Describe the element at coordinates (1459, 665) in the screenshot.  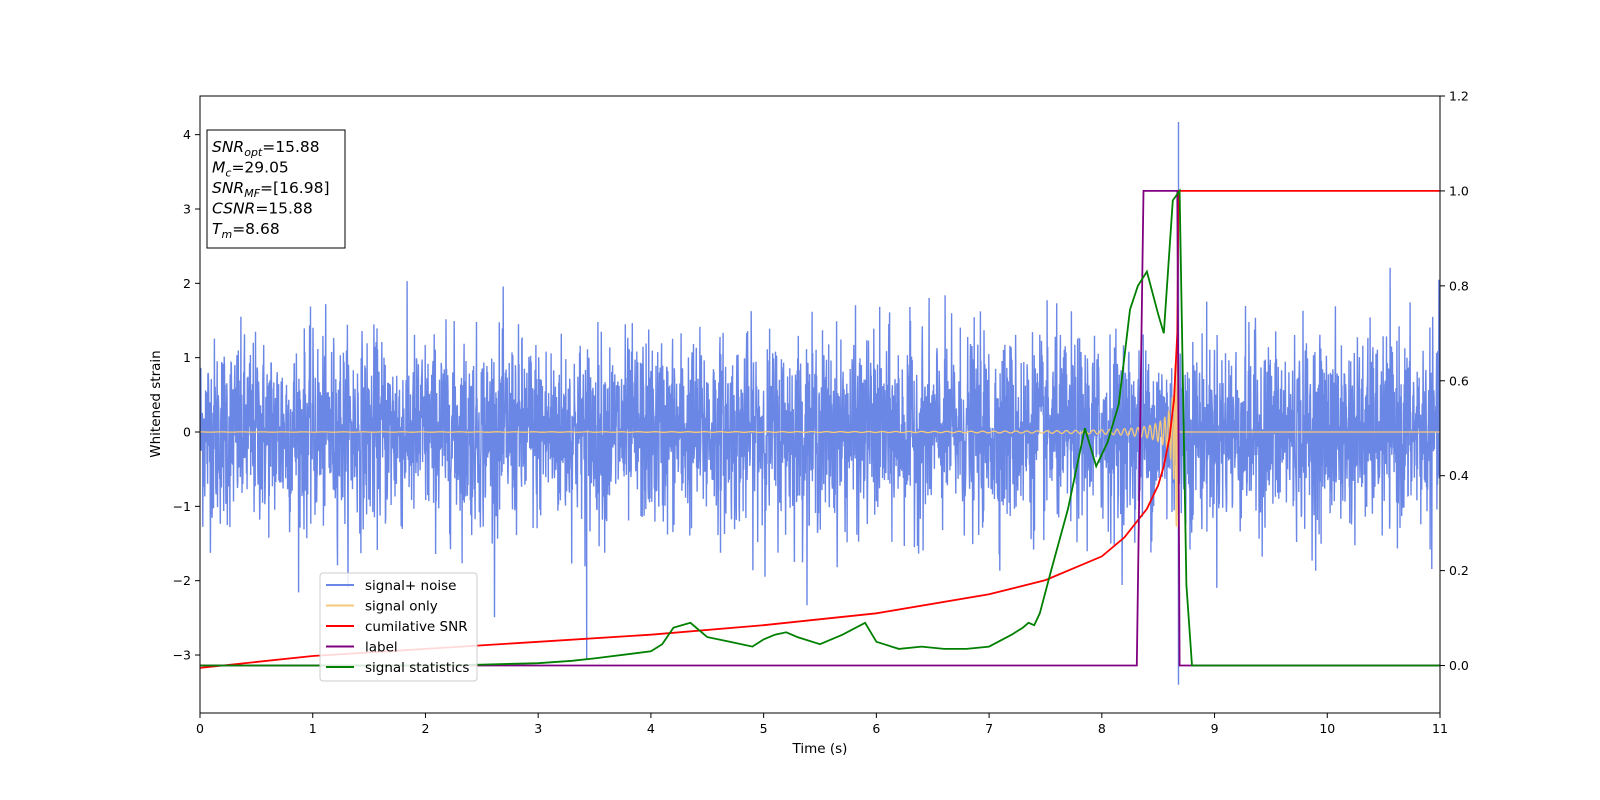
I see `right-y-tick-label: 0.0` at that location.